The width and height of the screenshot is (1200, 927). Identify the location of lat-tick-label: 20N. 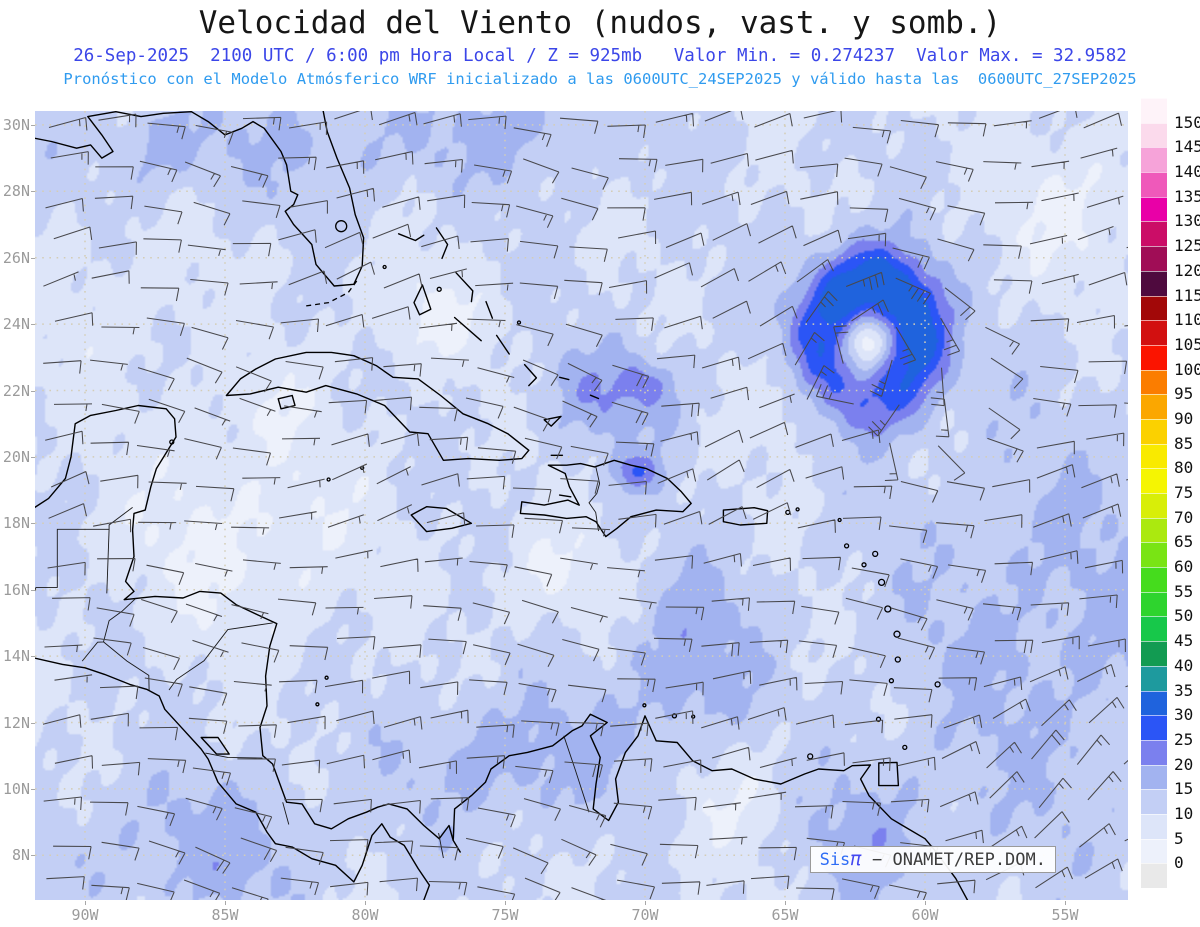
(16, 456).